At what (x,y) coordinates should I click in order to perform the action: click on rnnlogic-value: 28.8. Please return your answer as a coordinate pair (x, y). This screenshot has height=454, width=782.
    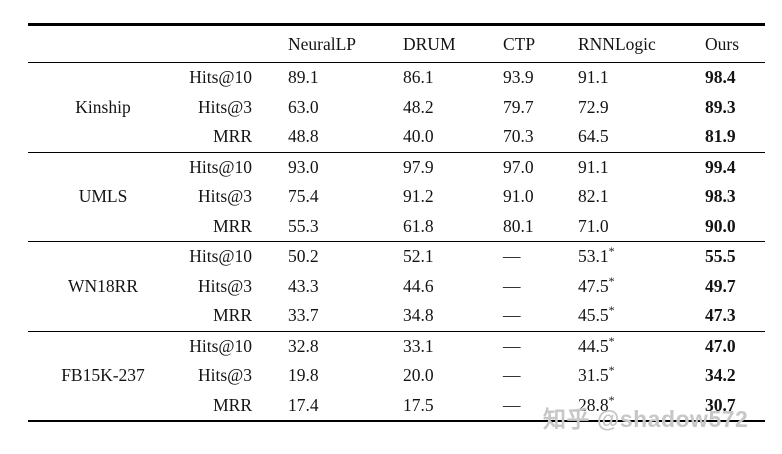
    Looking at the image, I should click on (593, 404).